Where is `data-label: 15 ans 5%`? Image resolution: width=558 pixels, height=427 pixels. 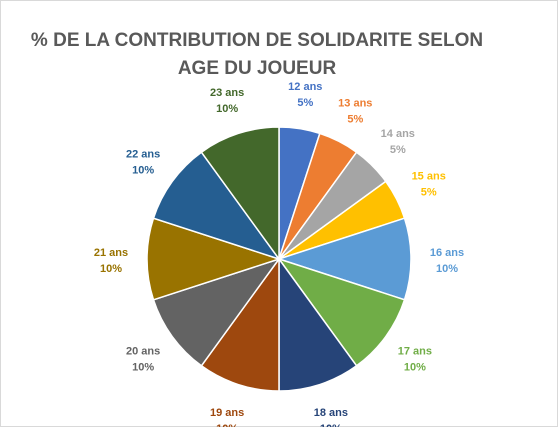 data-label: 15 ans 5% is located at coordinates (429, 185).